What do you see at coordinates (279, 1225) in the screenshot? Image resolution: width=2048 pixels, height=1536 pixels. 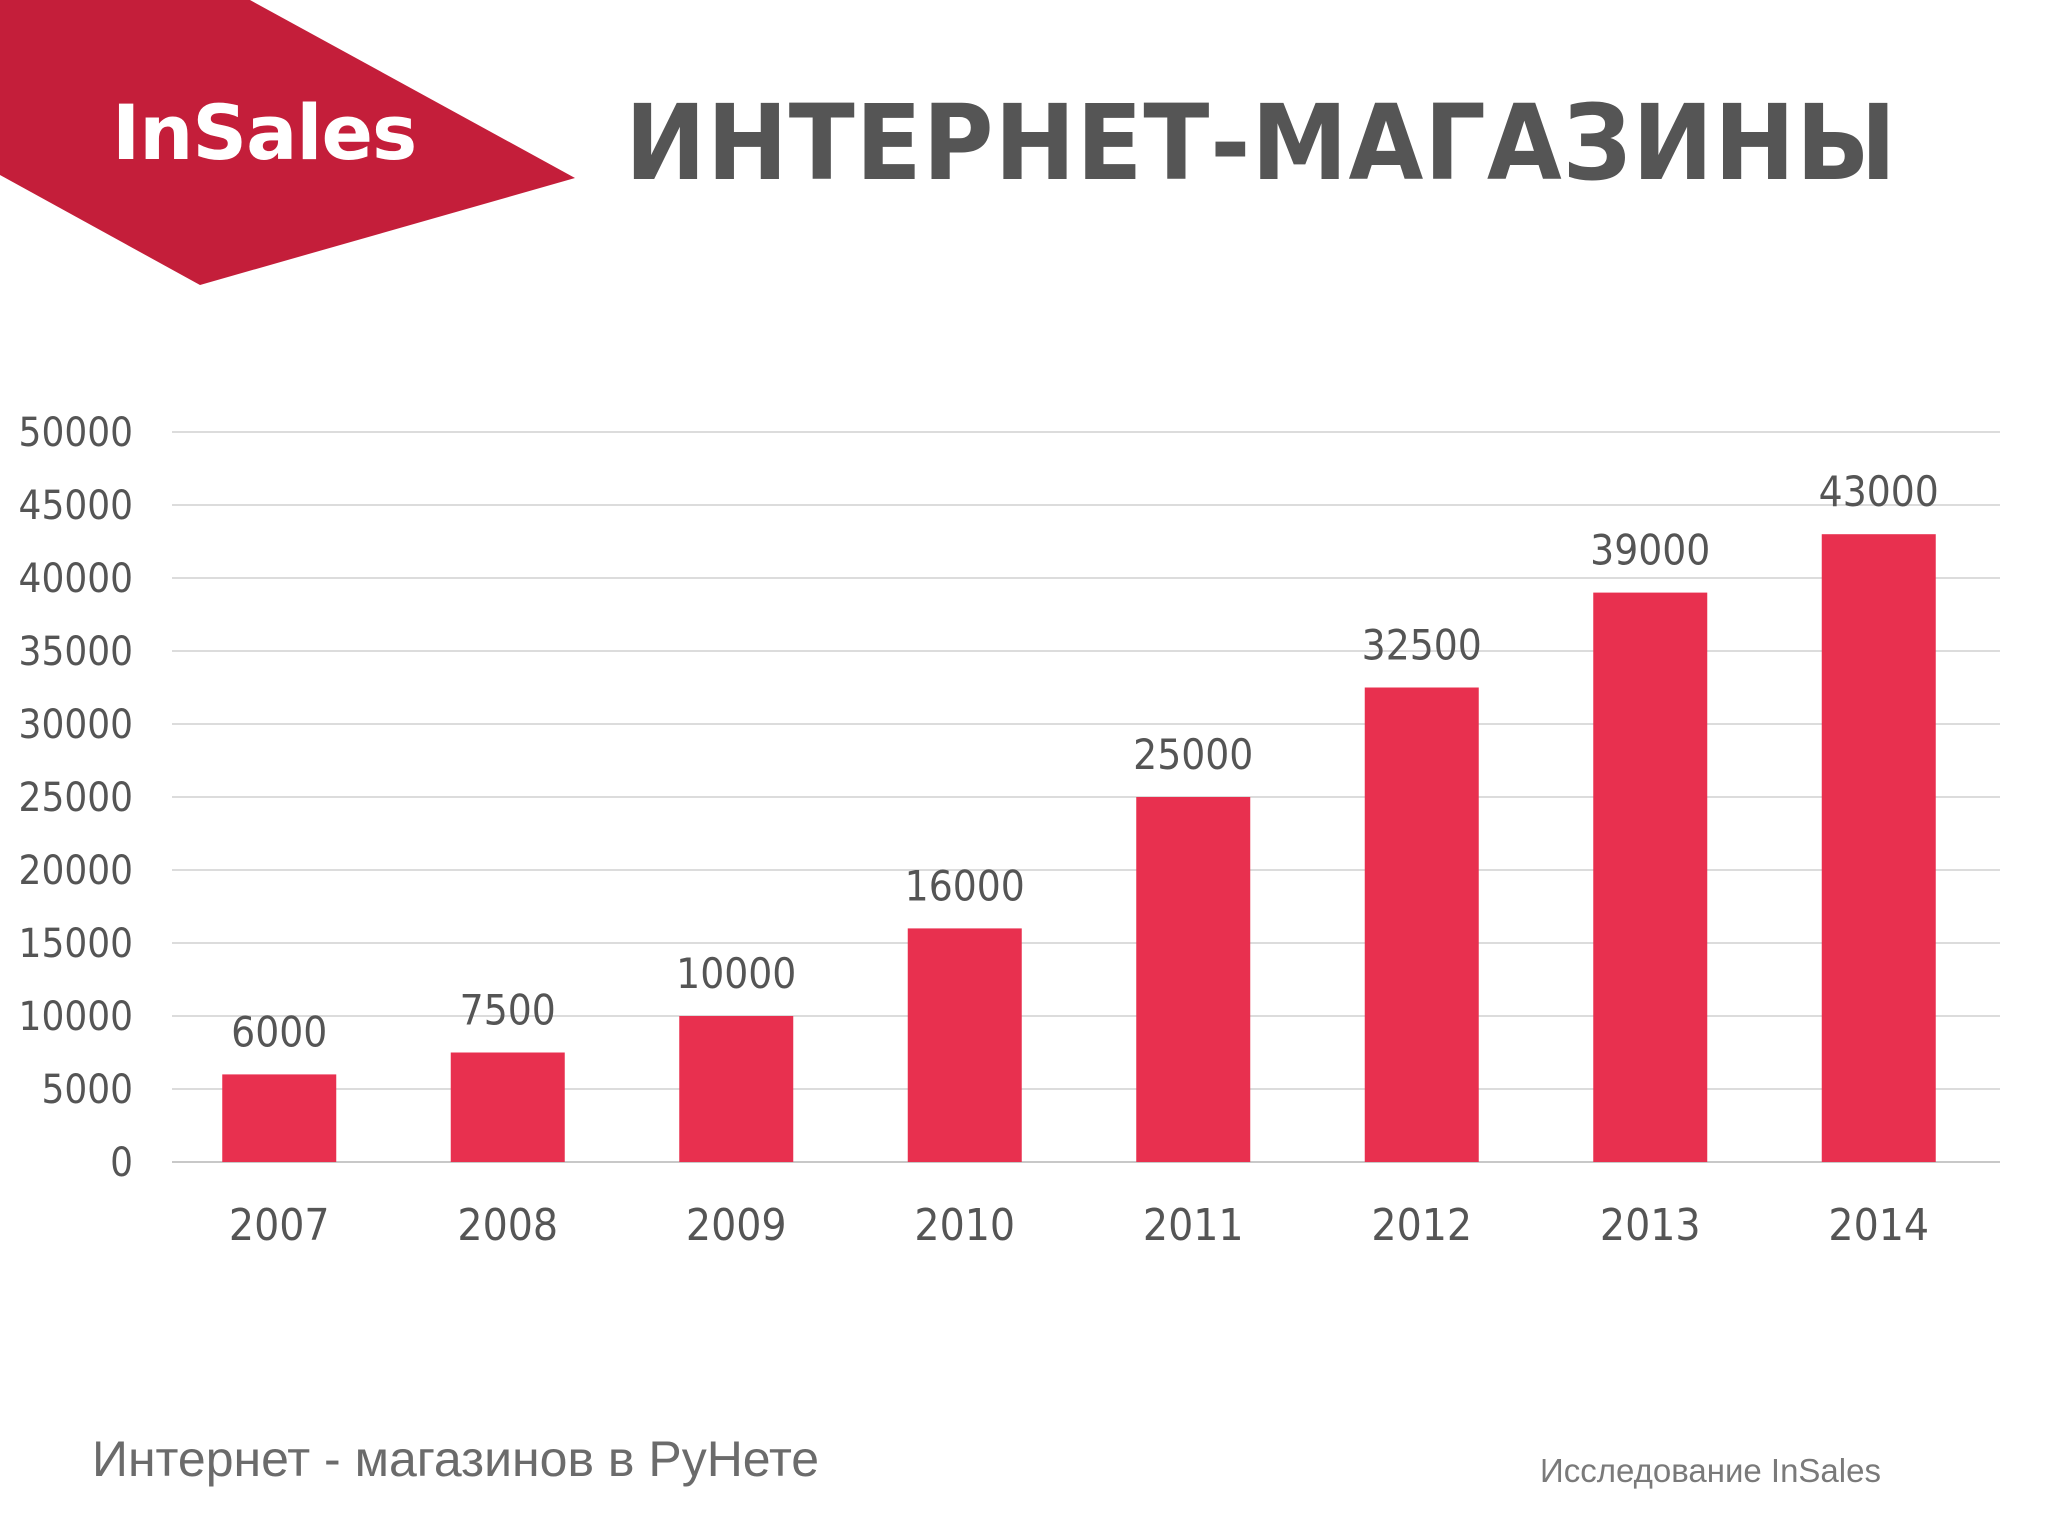 I see `x-category-label: 2007` at bounding box center [279, 1225].